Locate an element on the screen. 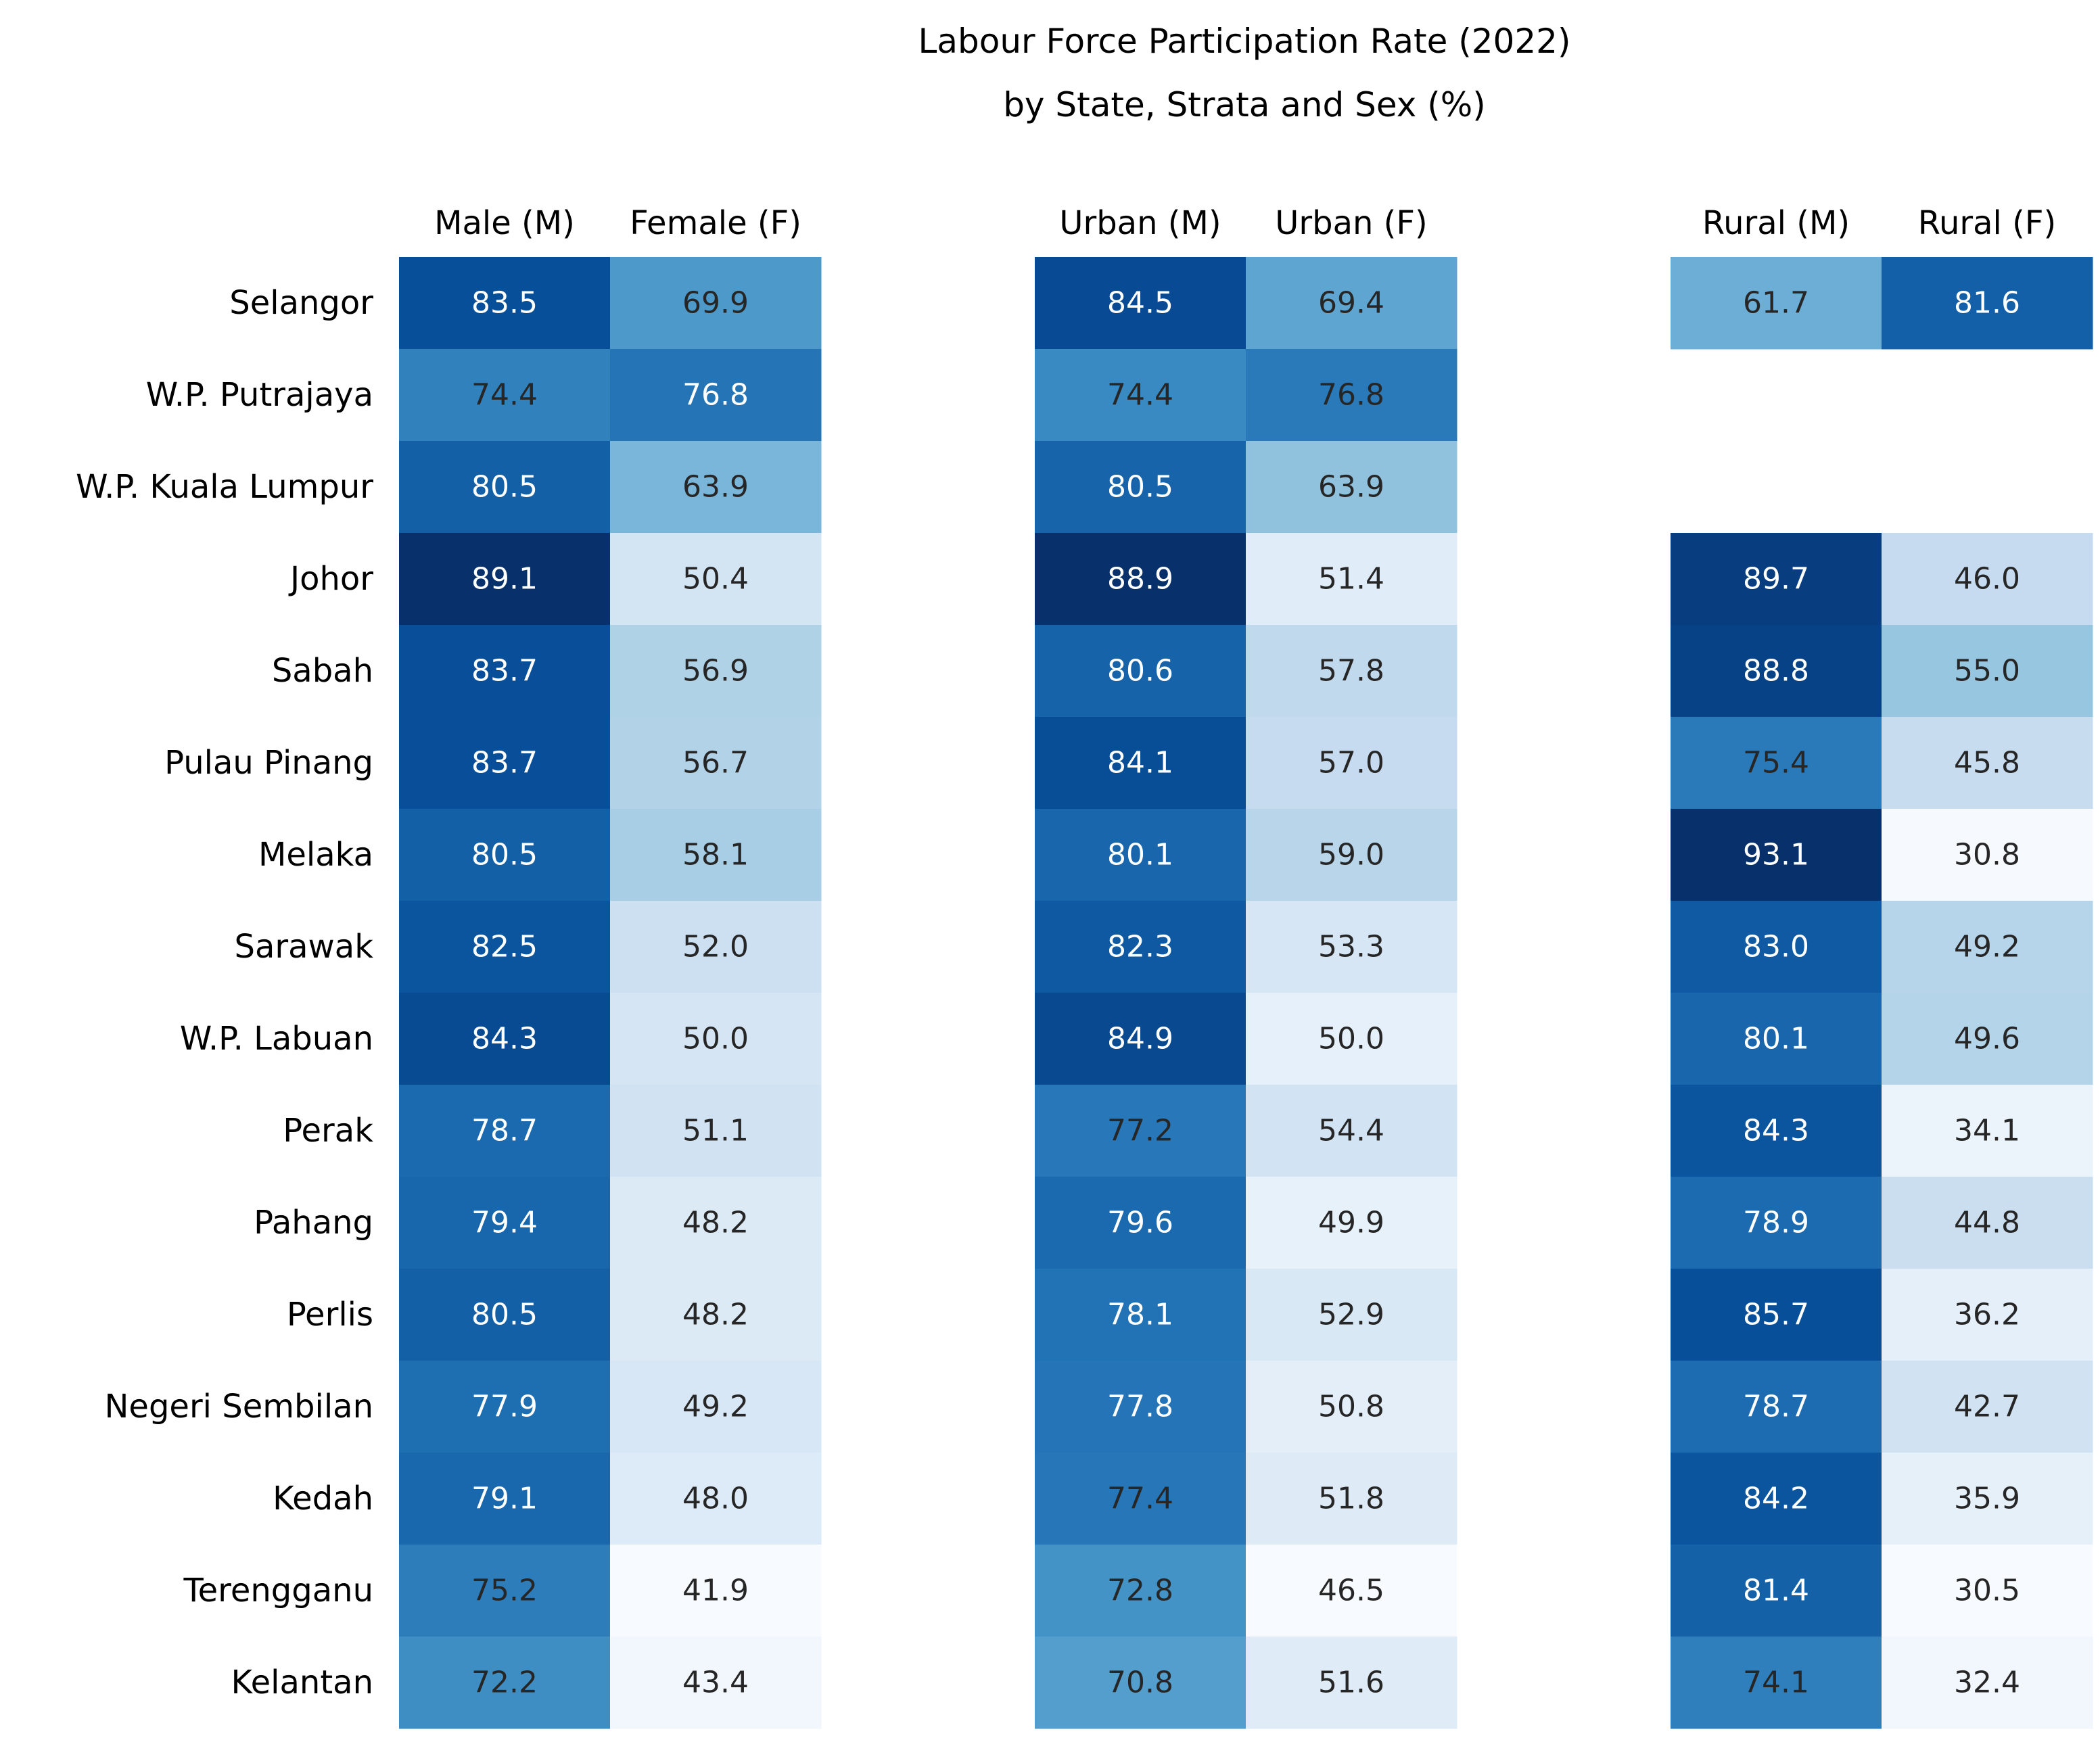 The width and height of the screenshot is (2100, 1740). cell-value-label: 32.4 is located at coordinates (1987, 1683).